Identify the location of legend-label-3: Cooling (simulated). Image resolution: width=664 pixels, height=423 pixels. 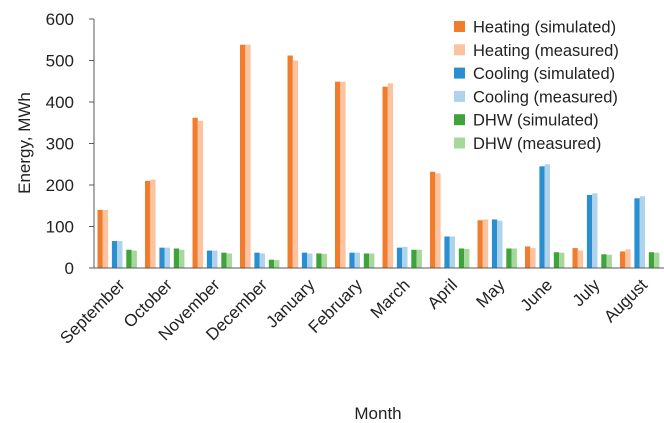
(544, 74).